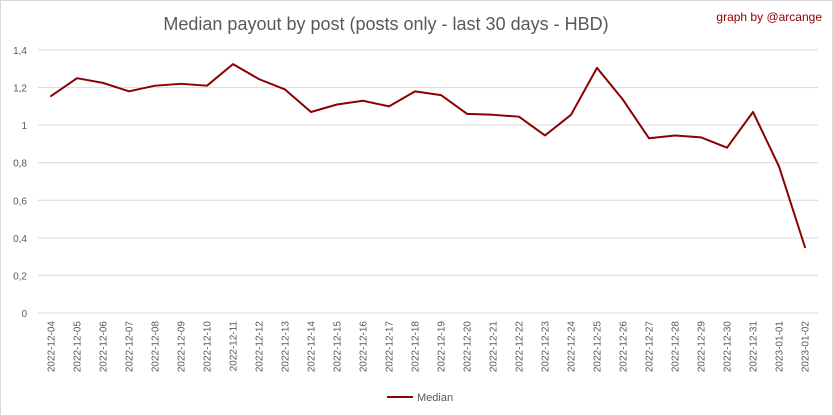  What do you see at coordinates (260, 347) in the screenshot?
I see `x-tick-label: 2022-12-12` at bounding box center [260, 347].